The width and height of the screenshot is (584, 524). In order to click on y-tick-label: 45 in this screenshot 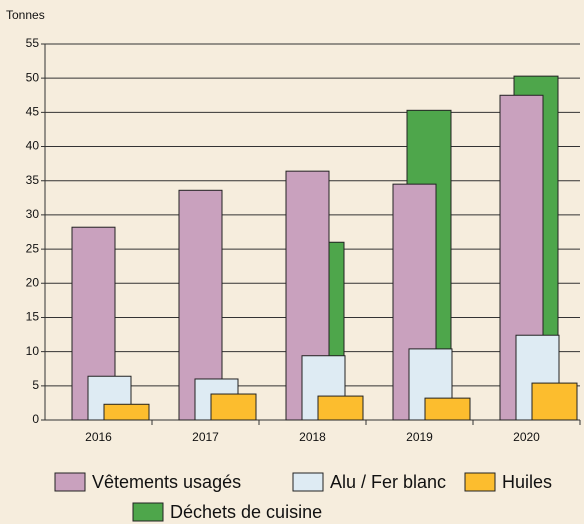, I will do `click(33, 112)`.